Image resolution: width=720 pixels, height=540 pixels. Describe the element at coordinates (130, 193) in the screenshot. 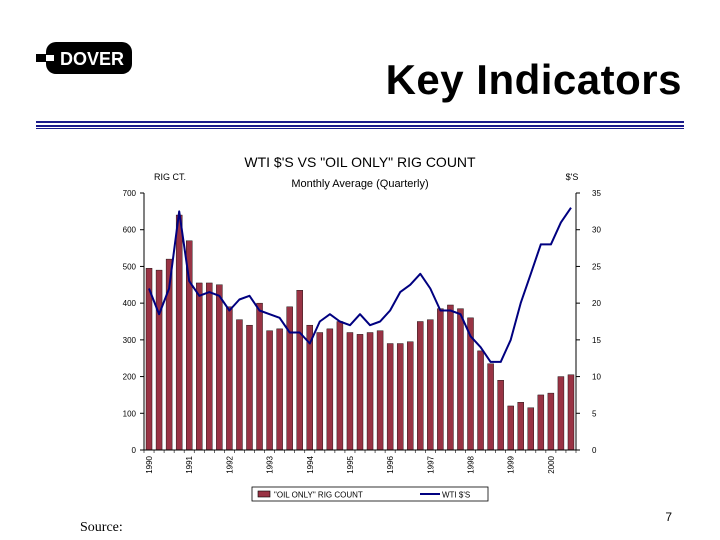

I see `left-tick-label: 700` at that location.